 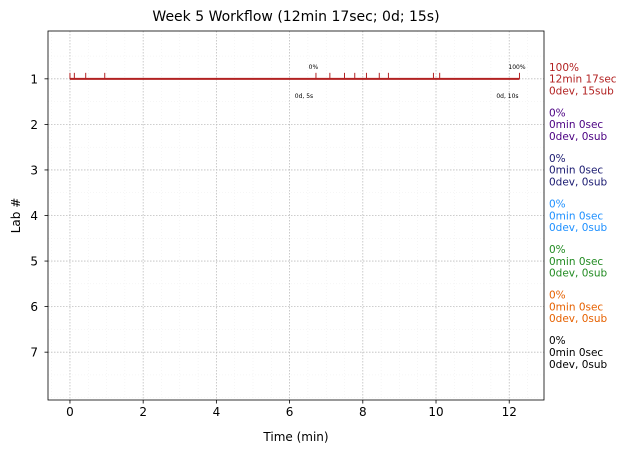 What do you see at coordinates (583, 80) in the screenshot?
I see `side-label-line: 12min 17sec` at bounding box center [583, 80].